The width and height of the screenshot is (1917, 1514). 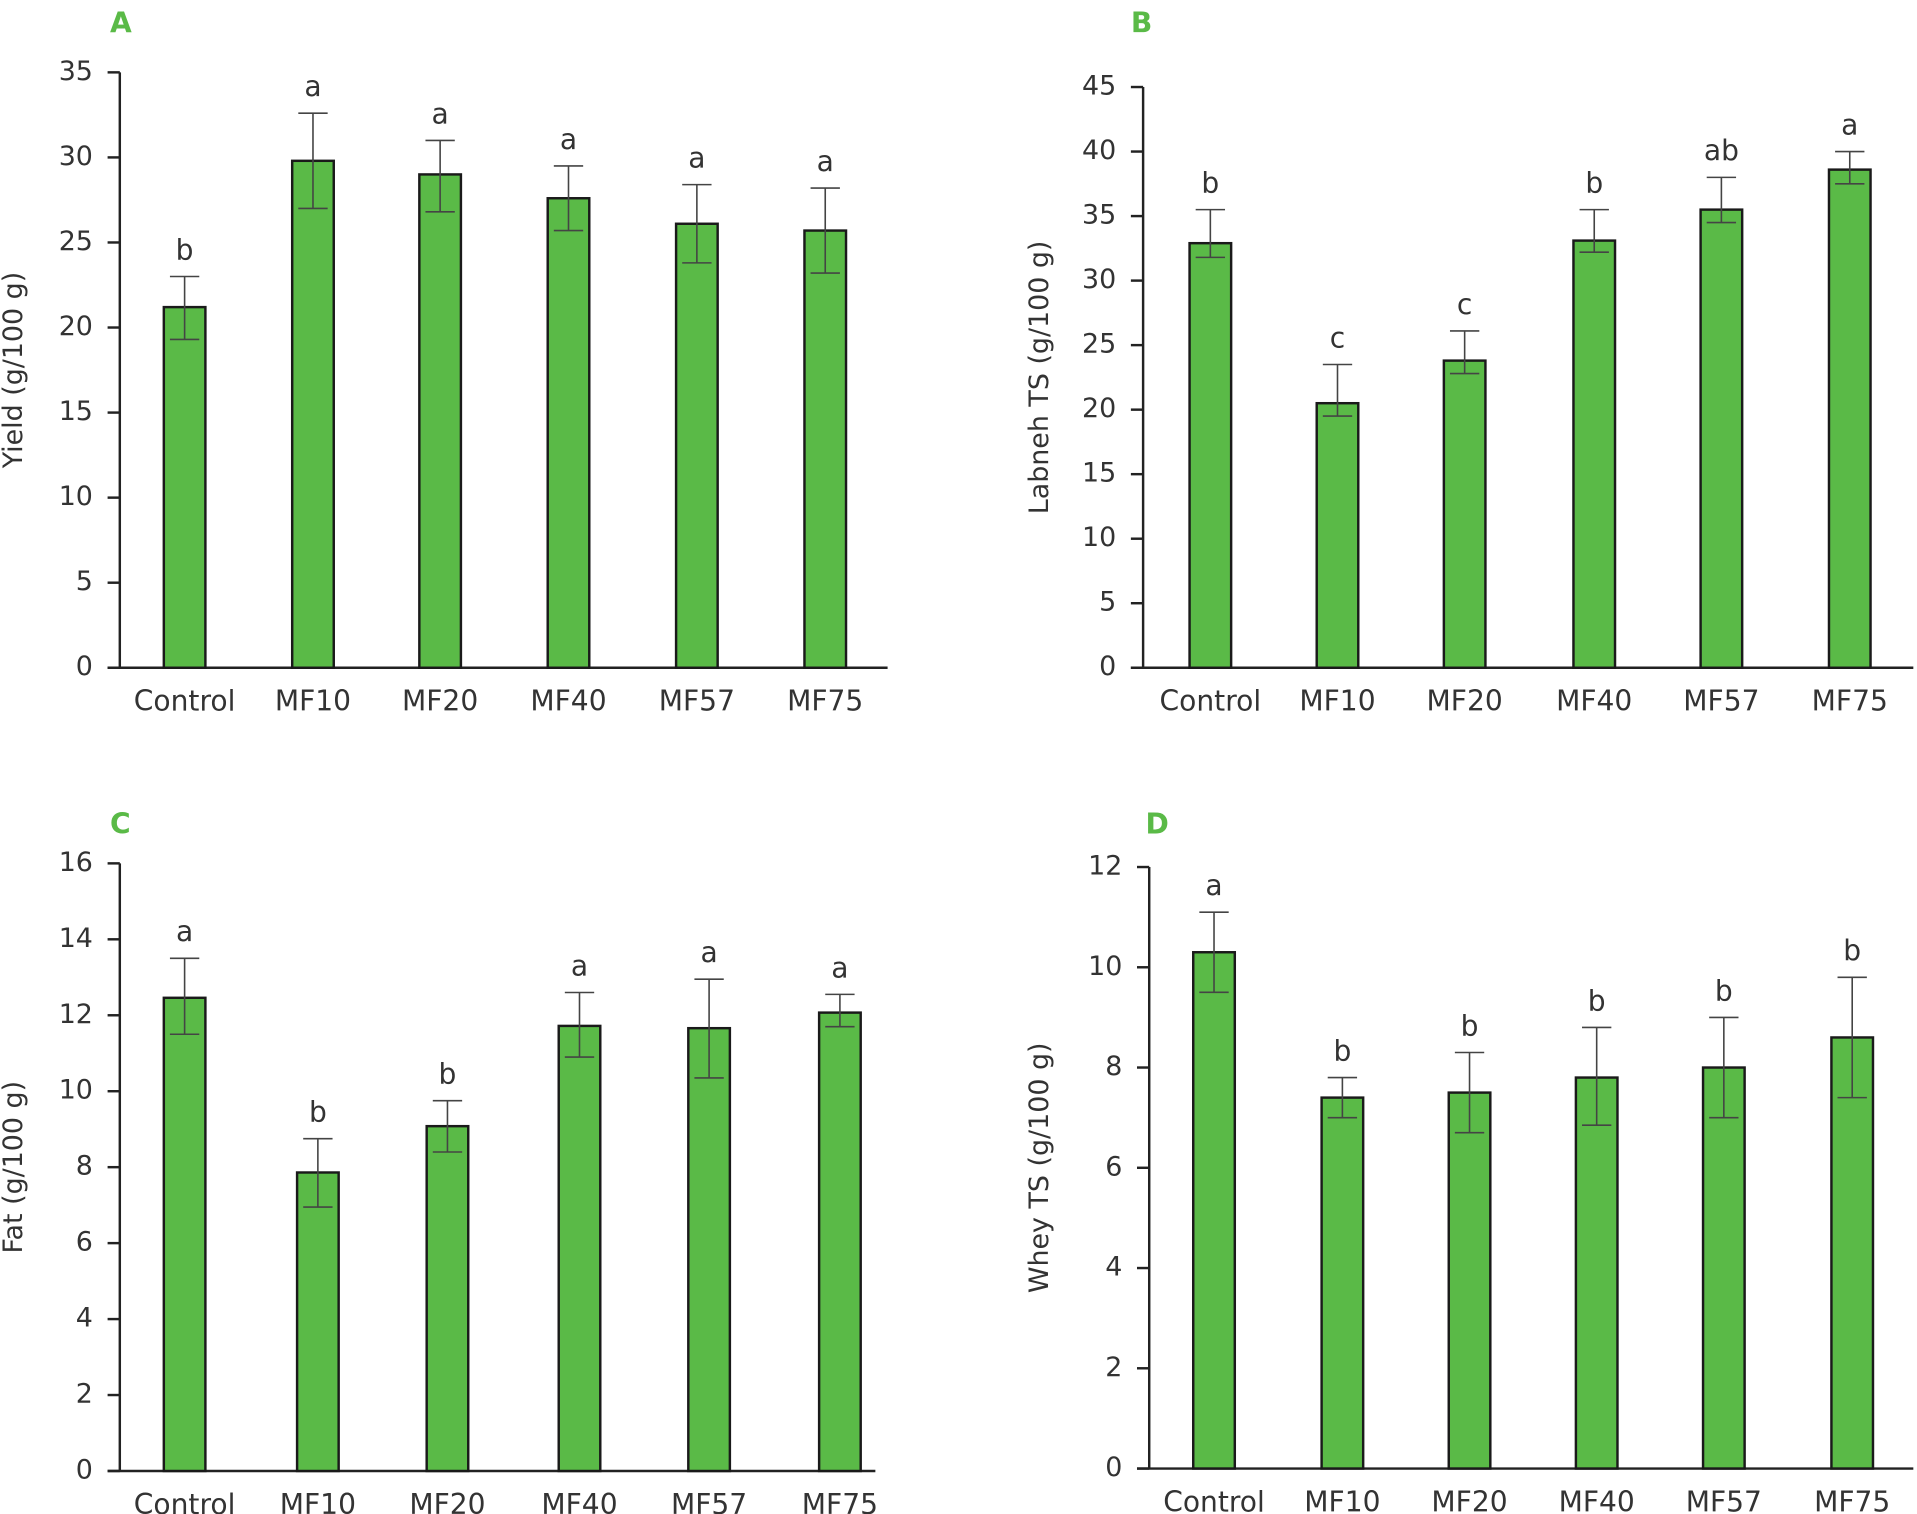 I want to click on y-axis-label: Labneh TS (g/100 g), so click(x=1039, y=378).